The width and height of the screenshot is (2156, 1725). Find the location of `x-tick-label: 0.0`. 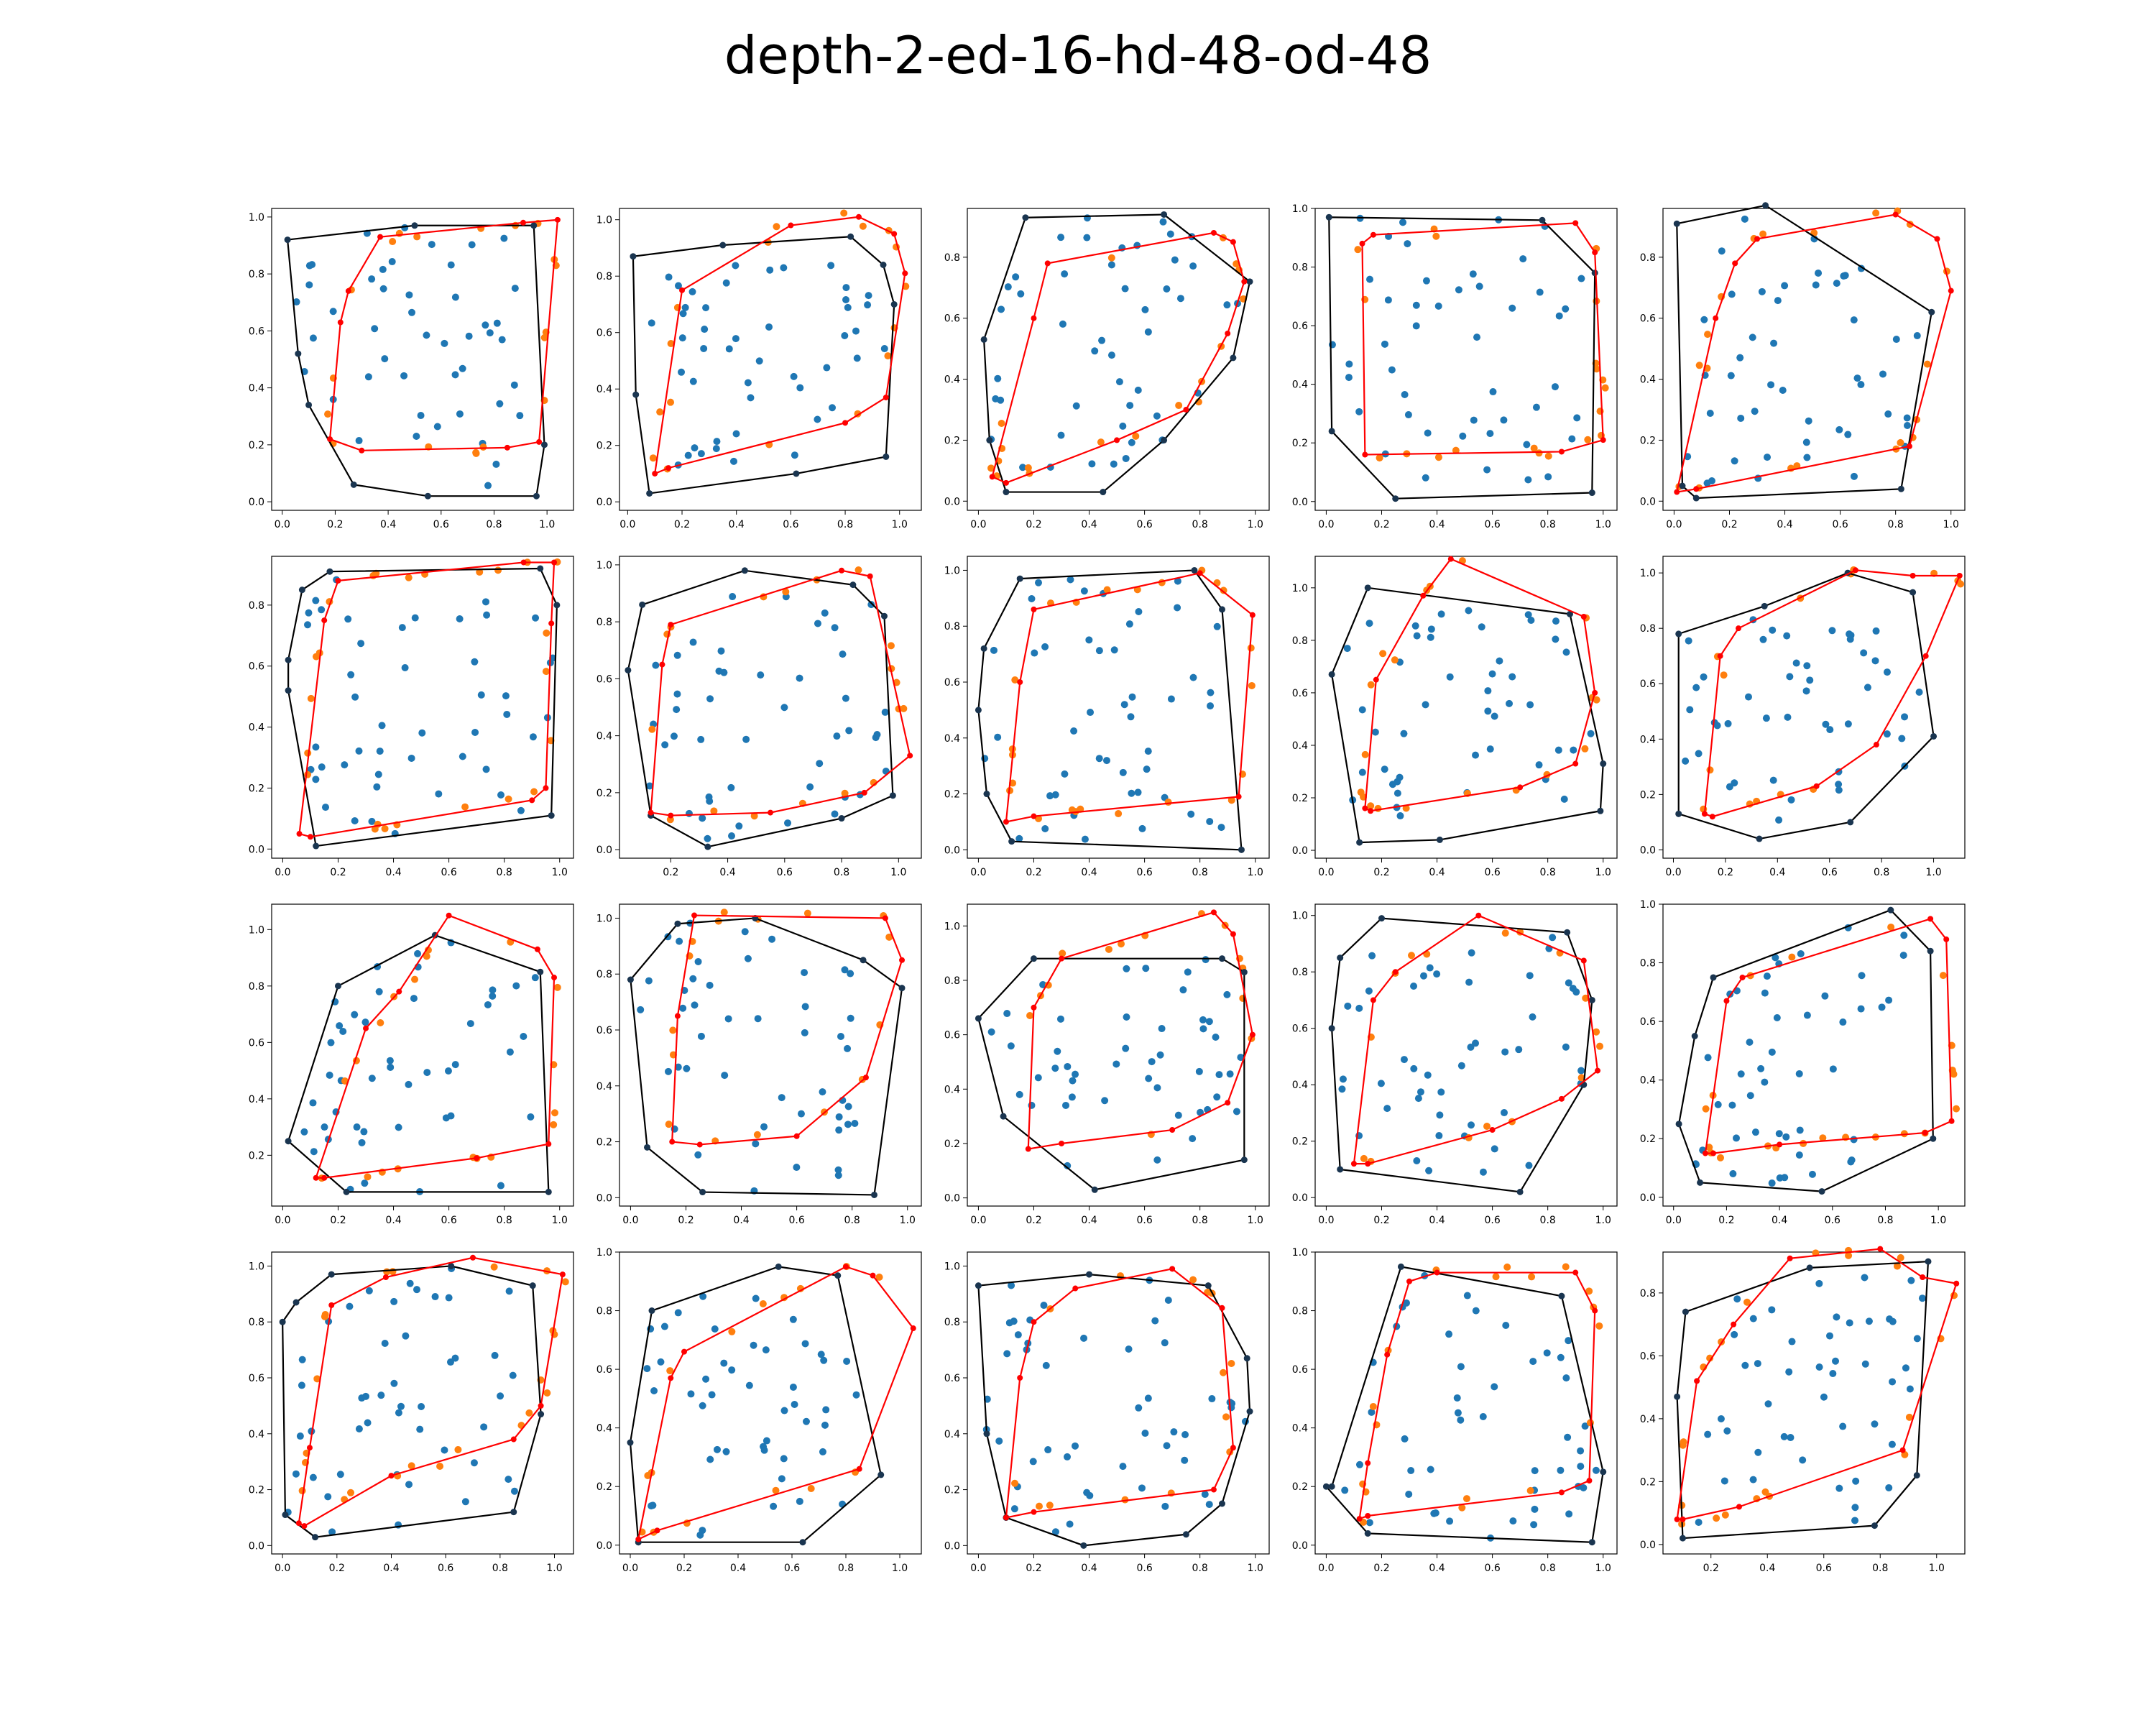

x-tick-label: 0.0 is located at coordinates (282, 872).